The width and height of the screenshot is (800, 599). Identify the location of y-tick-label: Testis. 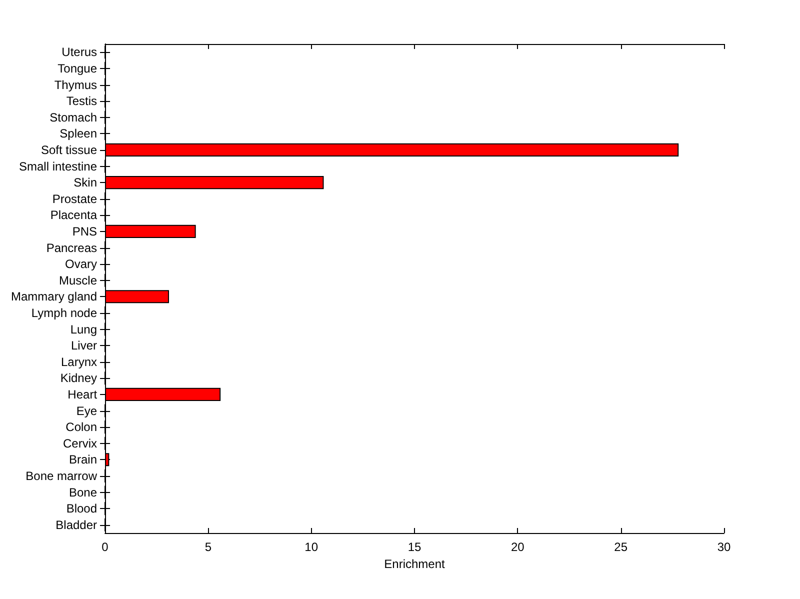
(82, 101).